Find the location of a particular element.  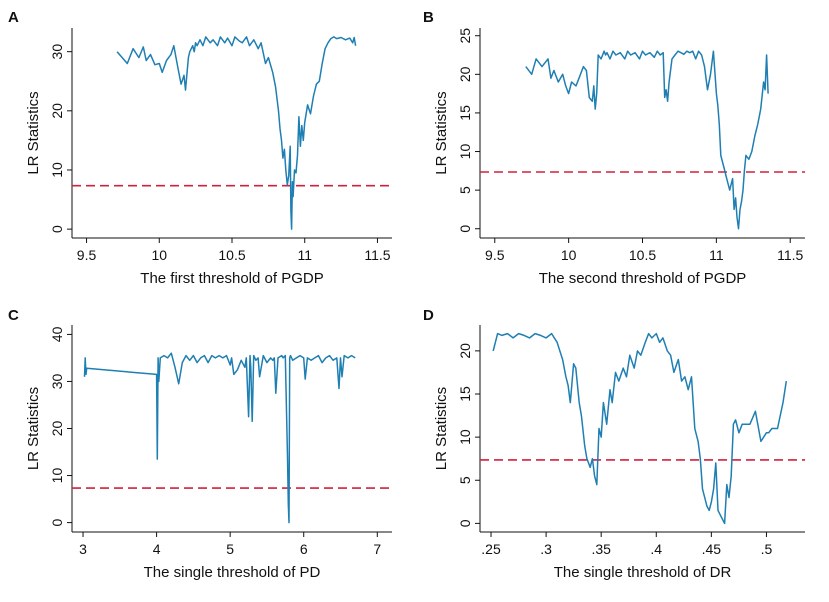

panel-d-x-tick-label: .25 is located at coordinates (491, 549).